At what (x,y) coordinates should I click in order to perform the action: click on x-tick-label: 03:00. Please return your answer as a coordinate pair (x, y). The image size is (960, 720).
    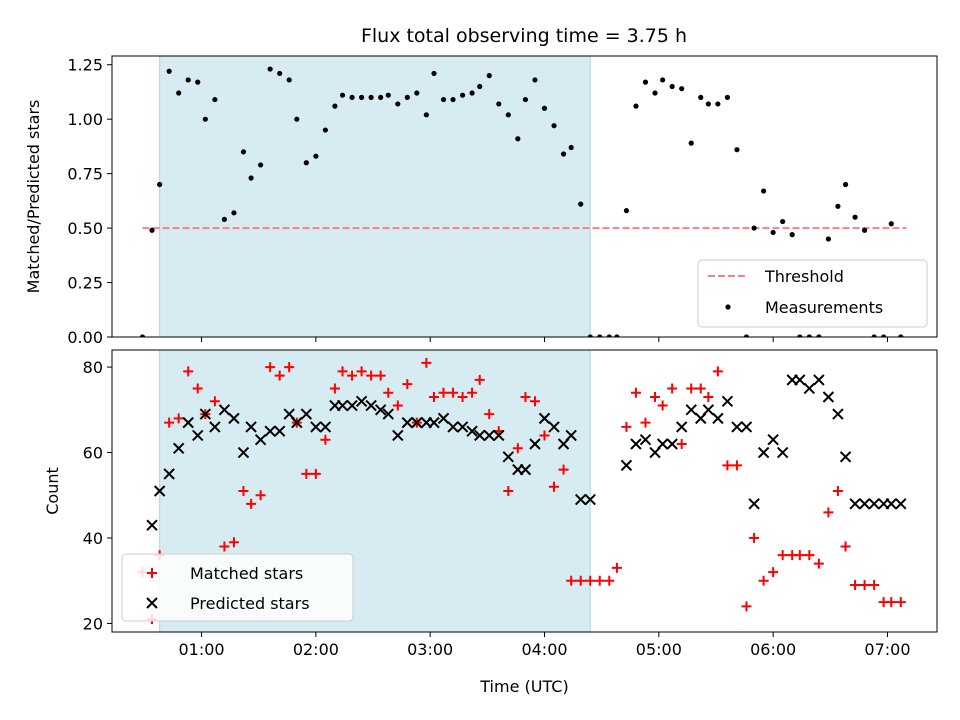
    Looking at the image, I should click on (430, 649).